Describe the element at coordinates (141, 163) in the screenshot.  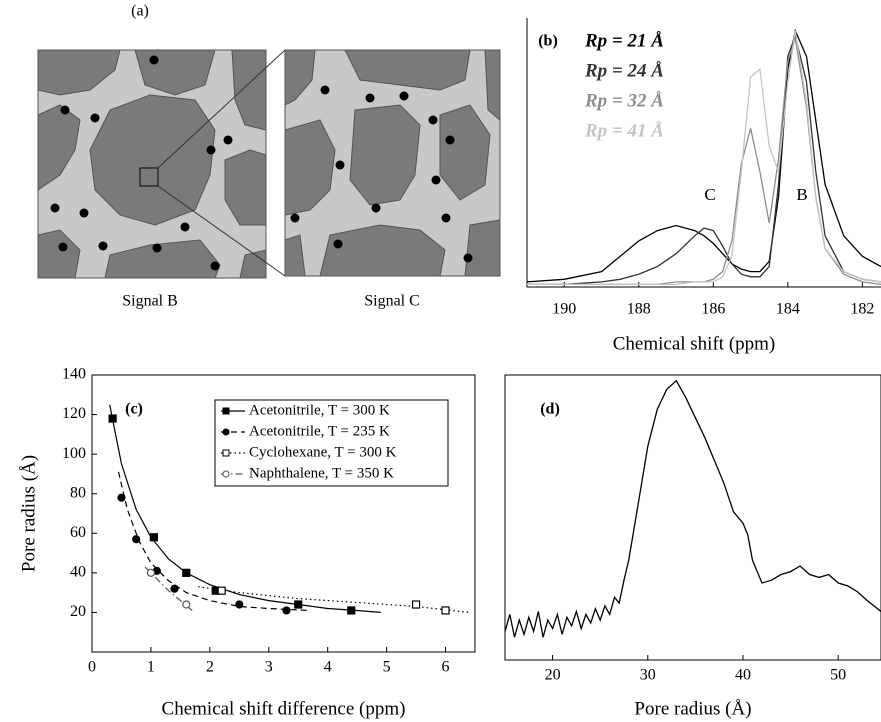
I see `particles` at that location.